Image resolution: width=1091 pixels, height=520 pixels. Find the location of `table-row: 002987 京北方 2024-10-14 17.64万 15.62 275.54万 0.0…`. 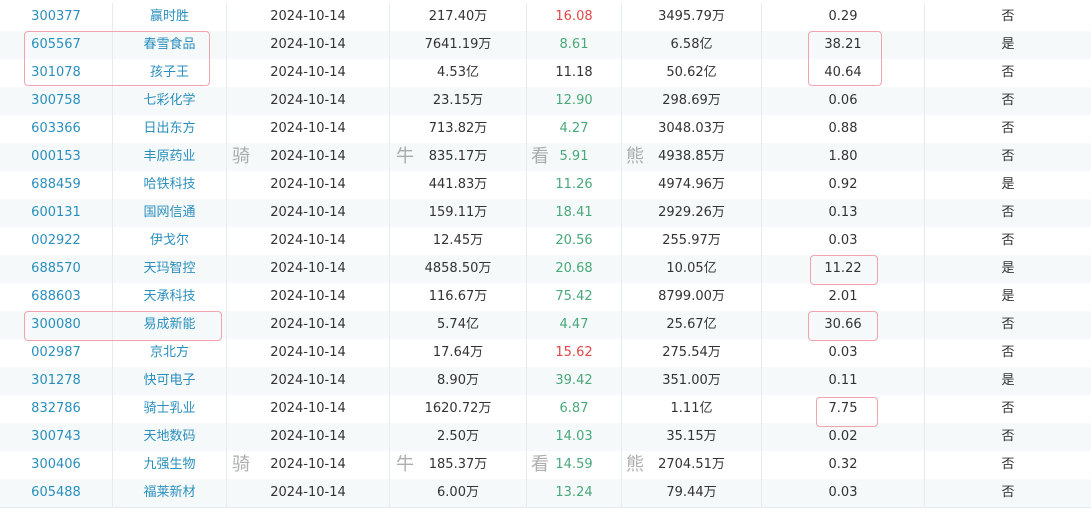

table-row: 002987 京北方 2024-10-14 17.64万 15.62 275.54万 0.0… is located at coordinates (545, 353).